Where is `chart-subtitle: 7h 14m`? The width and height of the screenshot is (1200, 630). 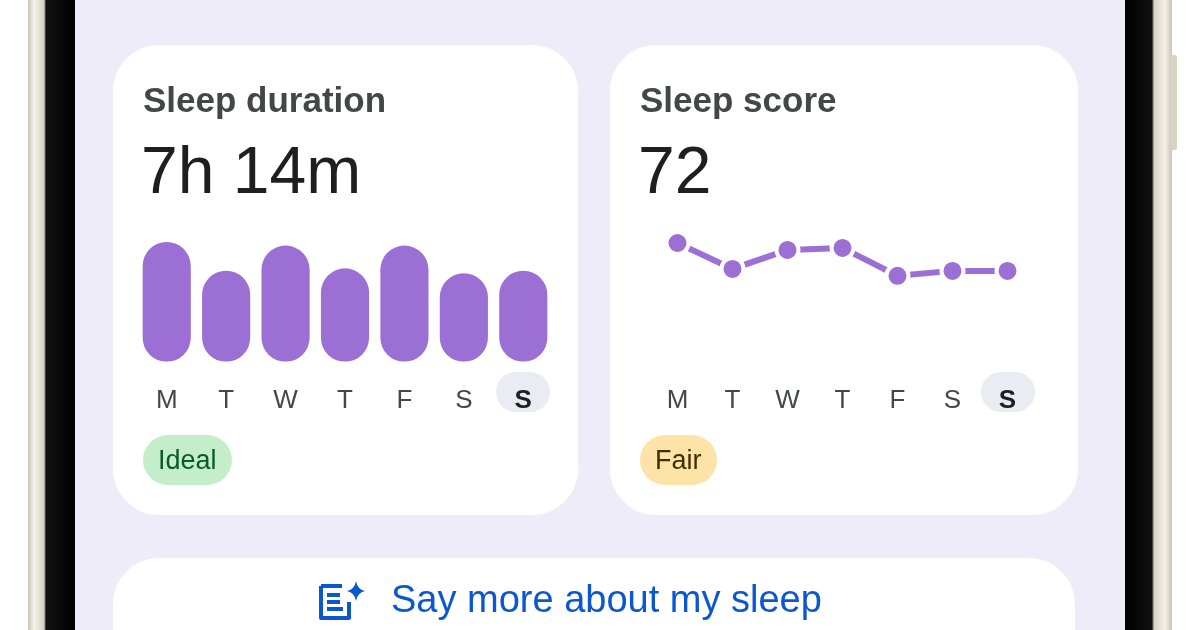
chart-subtitle: 7h 14m is located at coordinates (251, 170).